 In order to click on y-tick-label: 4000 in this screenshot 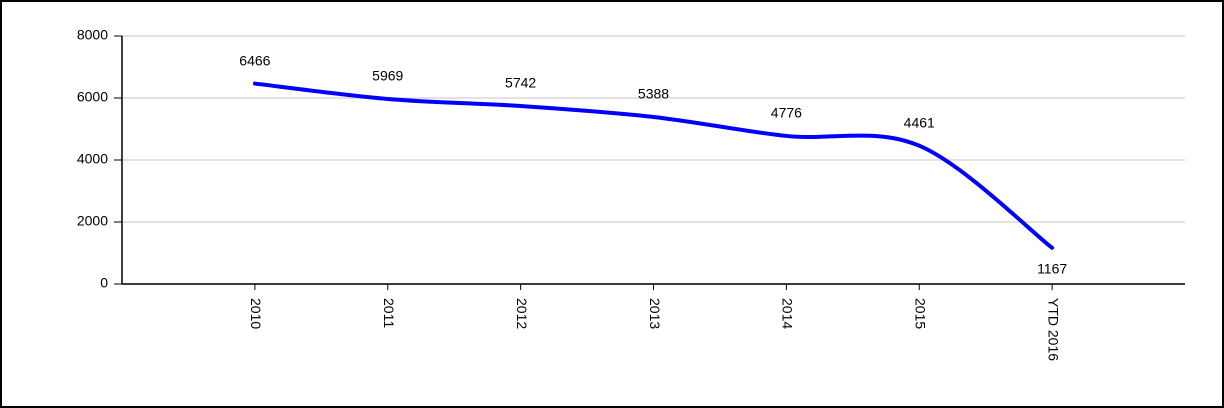, I will do `click(92, 159)`.